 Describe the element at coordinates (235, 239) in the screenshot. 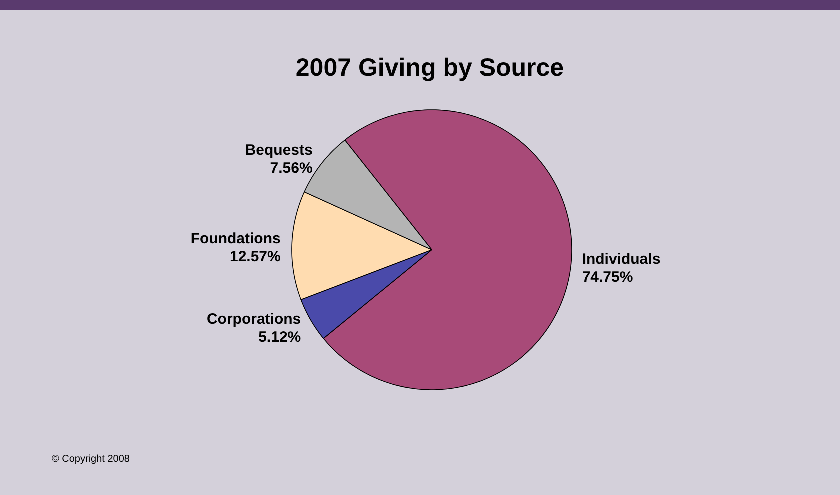

I see `slice-label: Foundations` at that location.